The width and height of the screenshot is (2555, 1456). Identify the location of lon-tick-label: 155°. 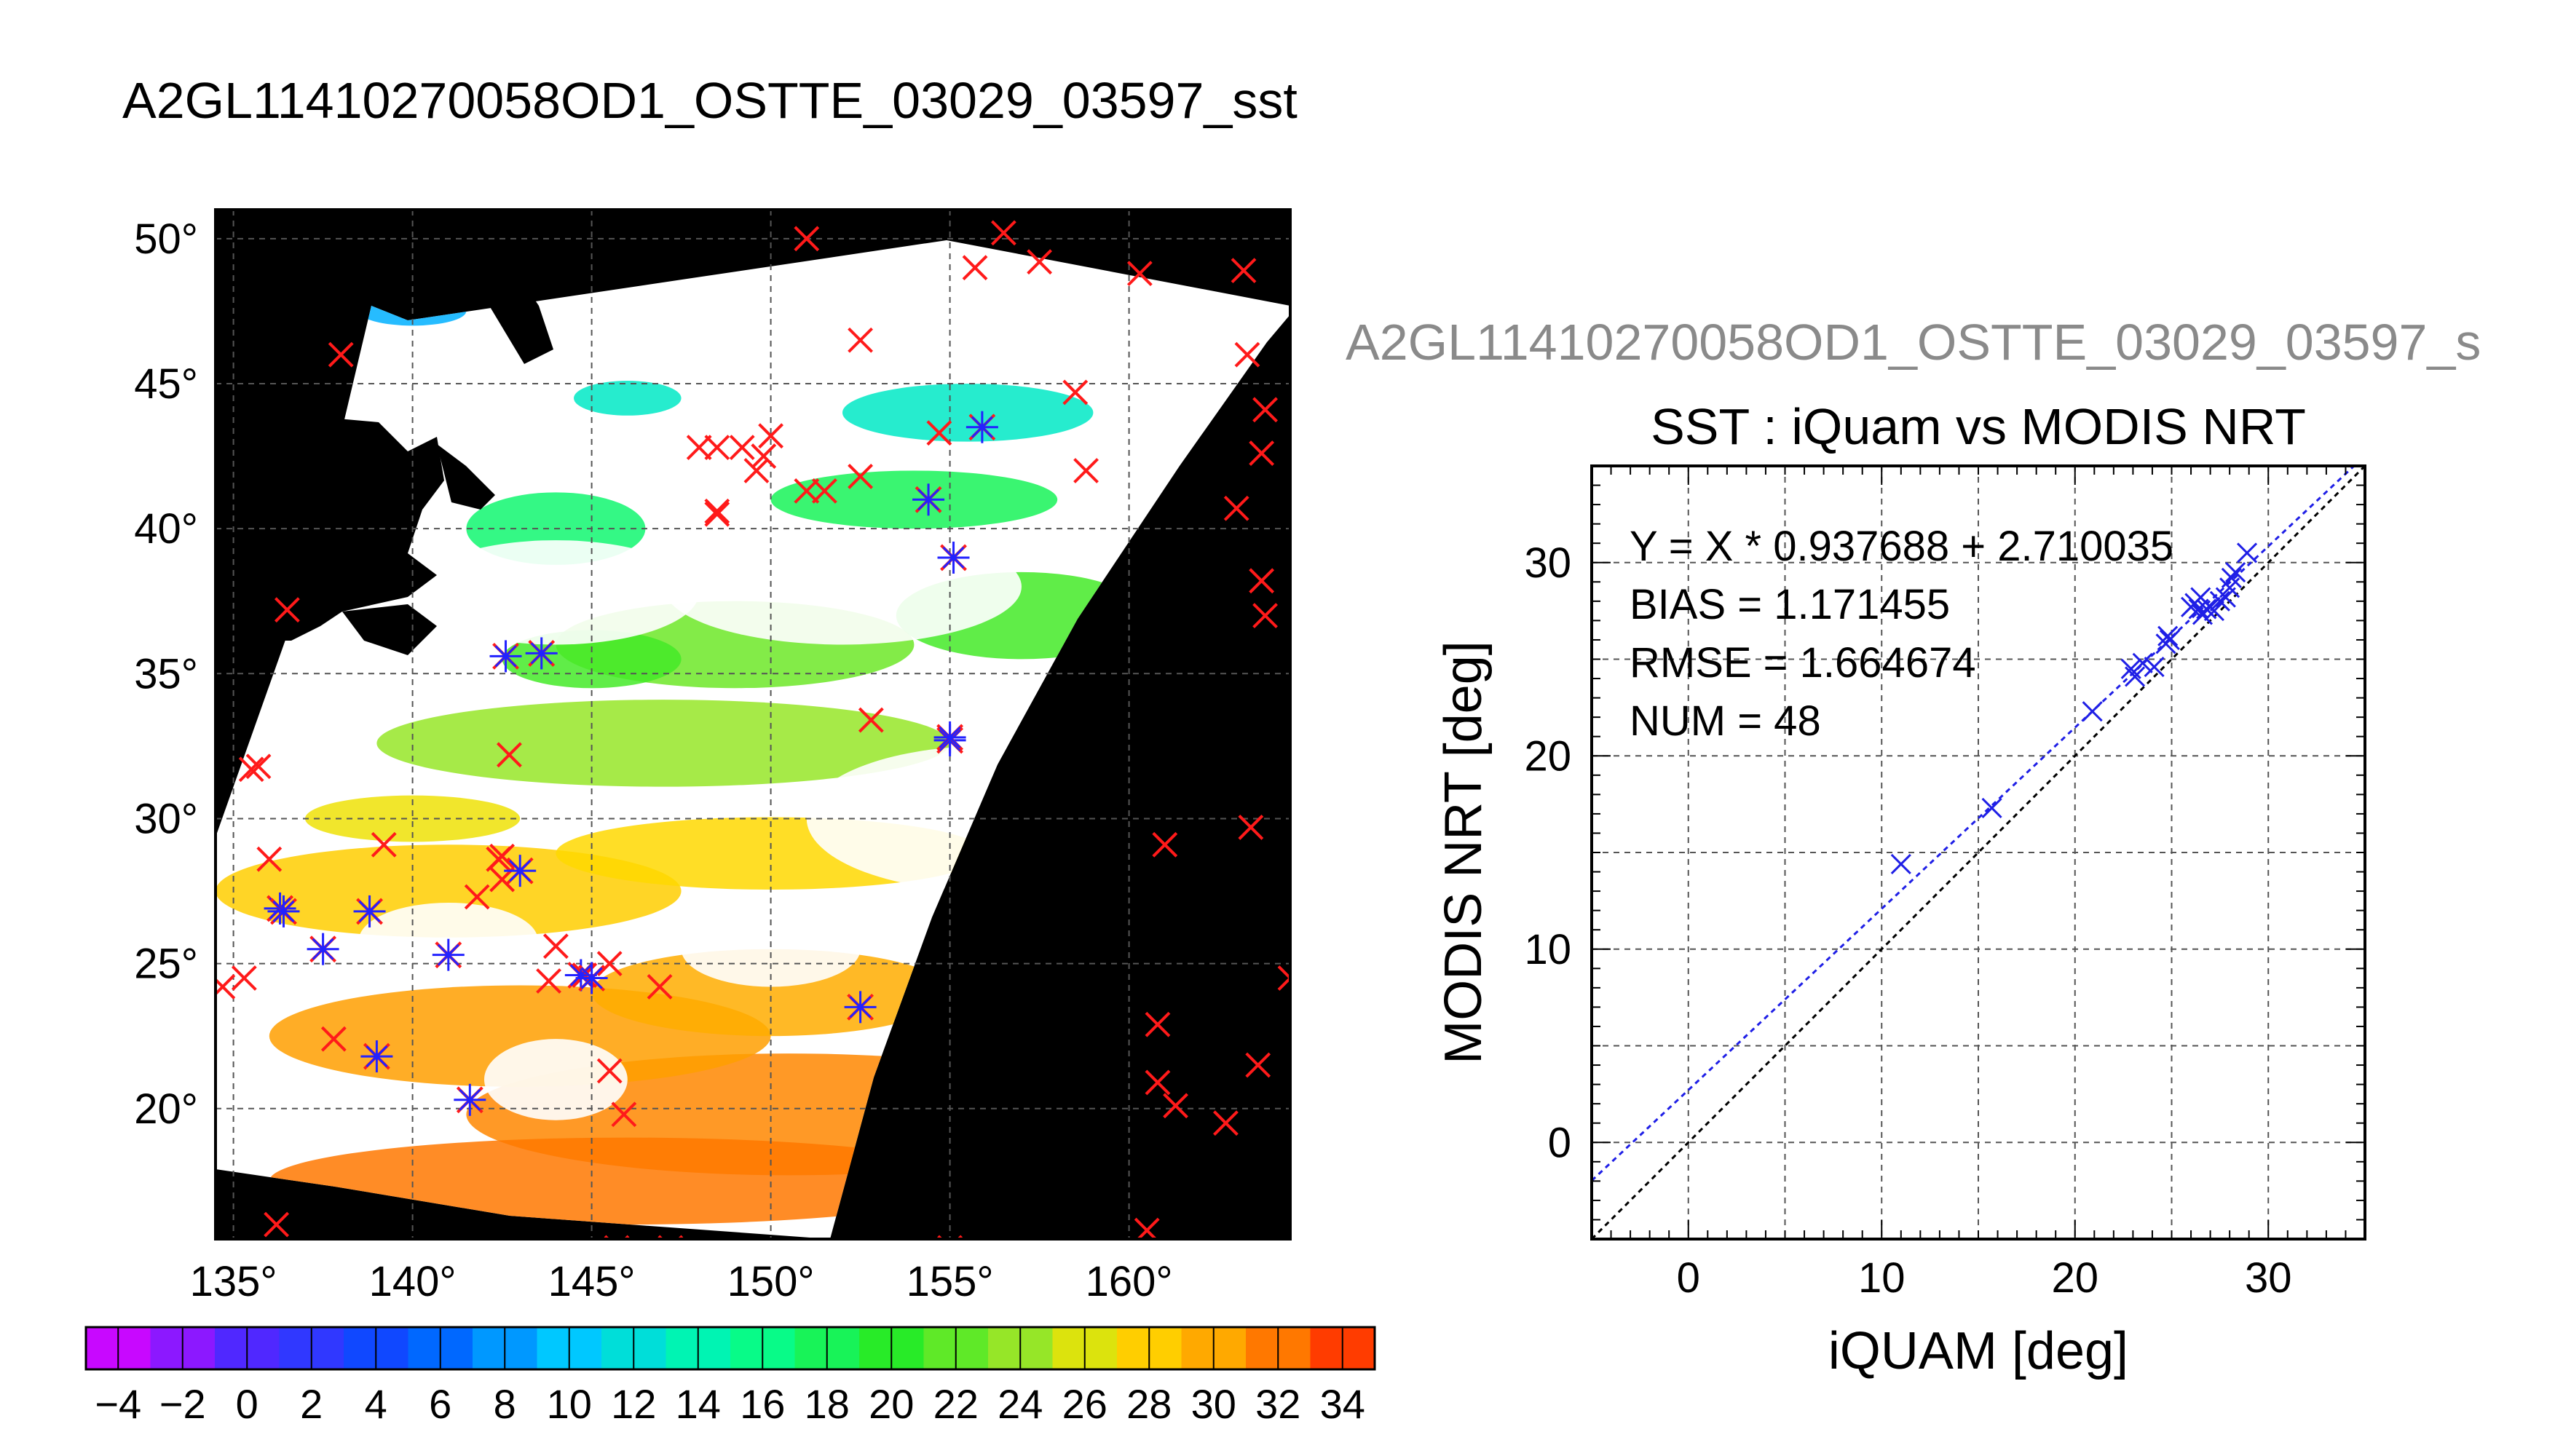
(950, 1281).